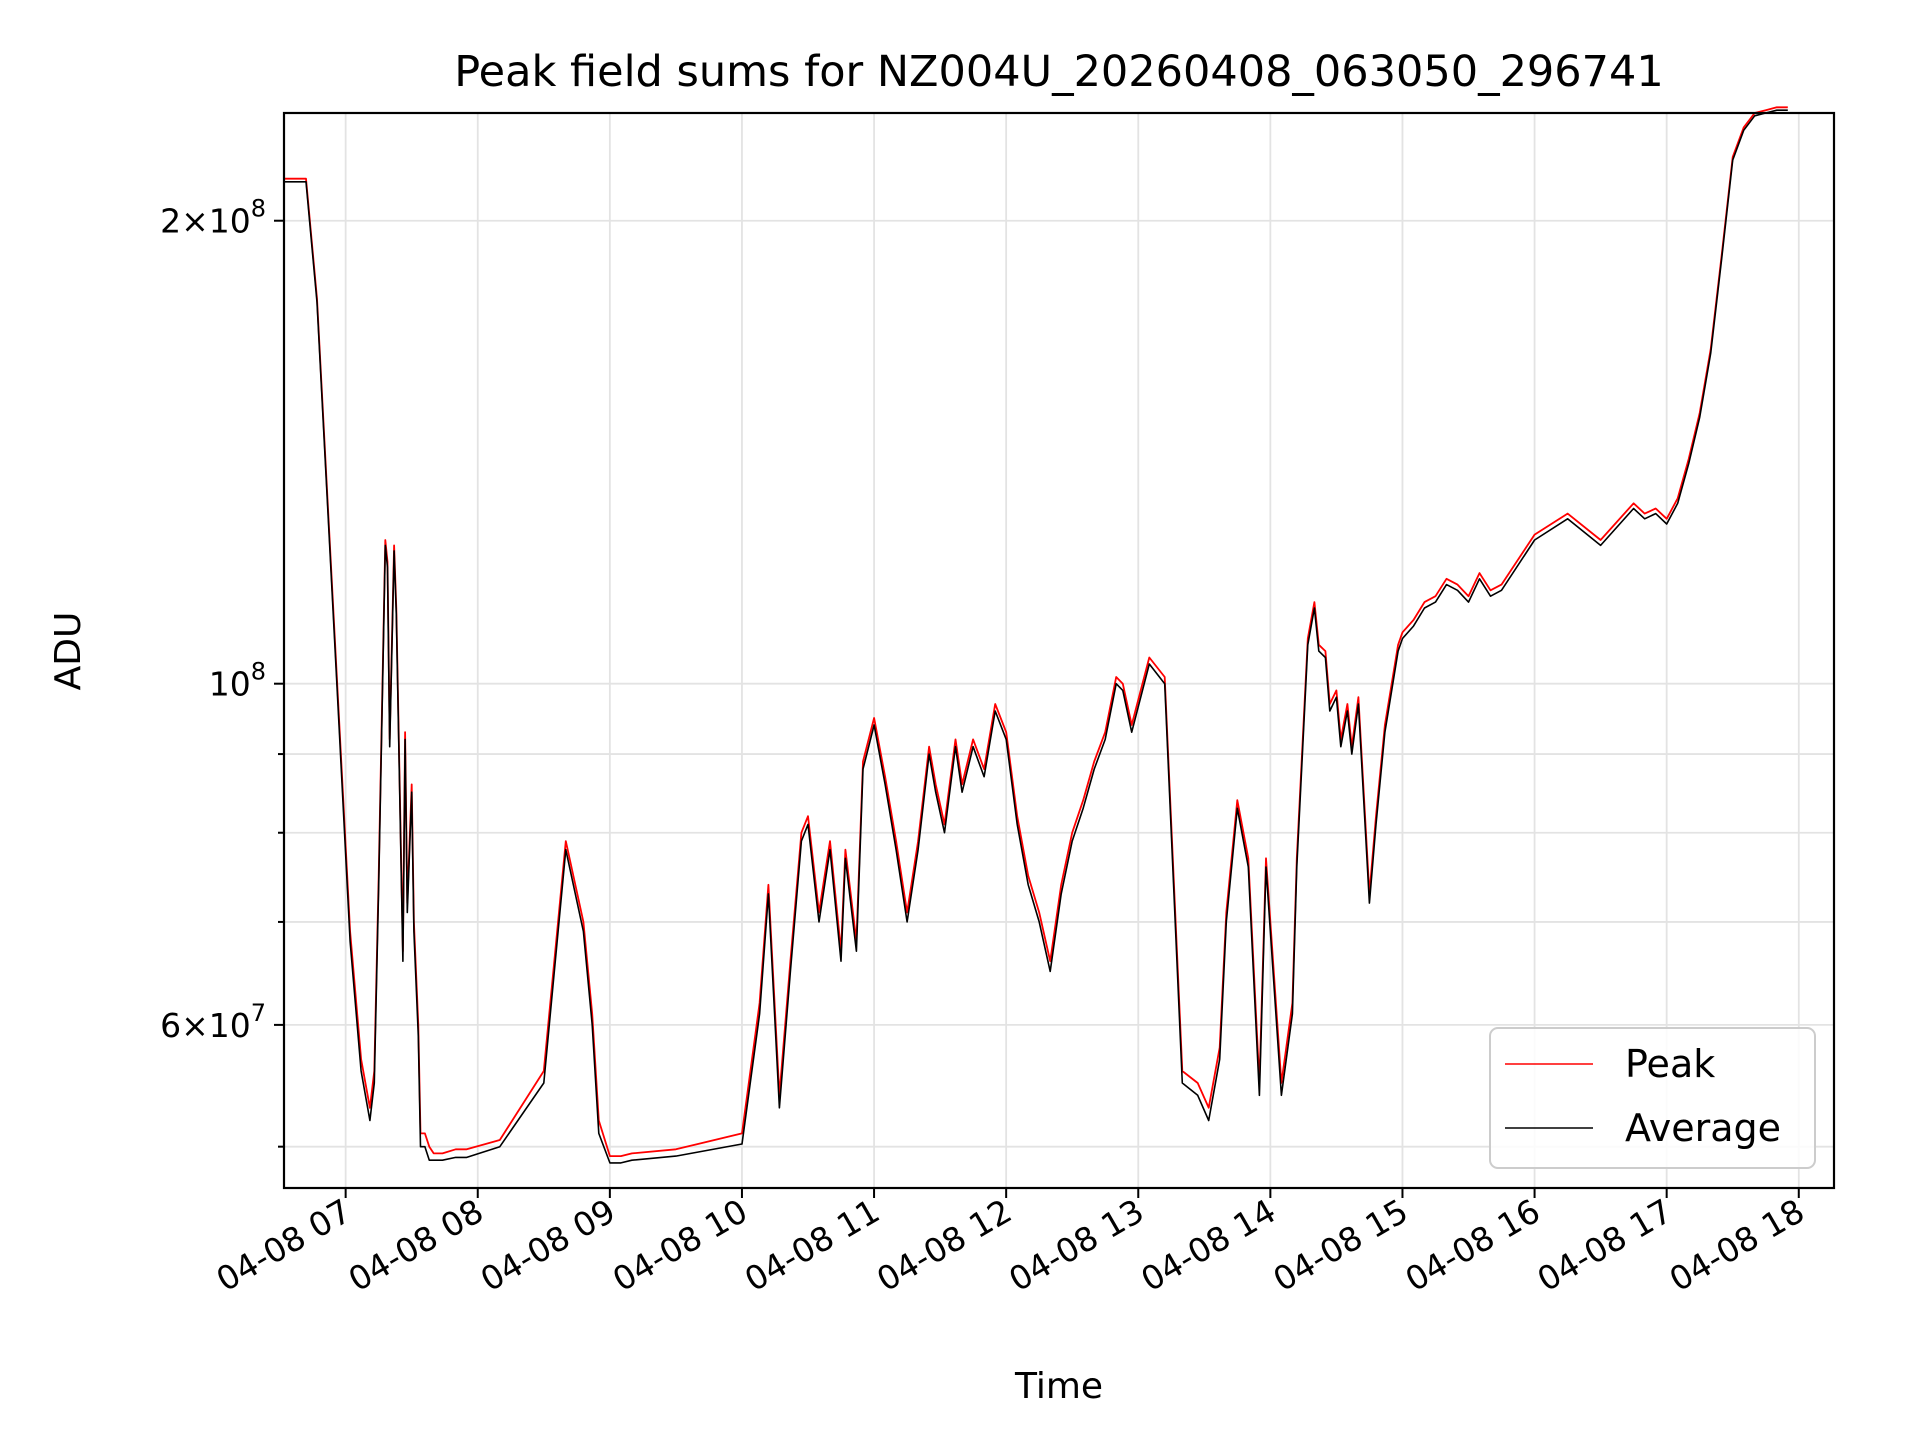 This screenshot has height=1440, width=1920. Describe the element at coordinates (284, 1245) in the screenshot. I see `x-tick-label: 04-08 07` at that location.